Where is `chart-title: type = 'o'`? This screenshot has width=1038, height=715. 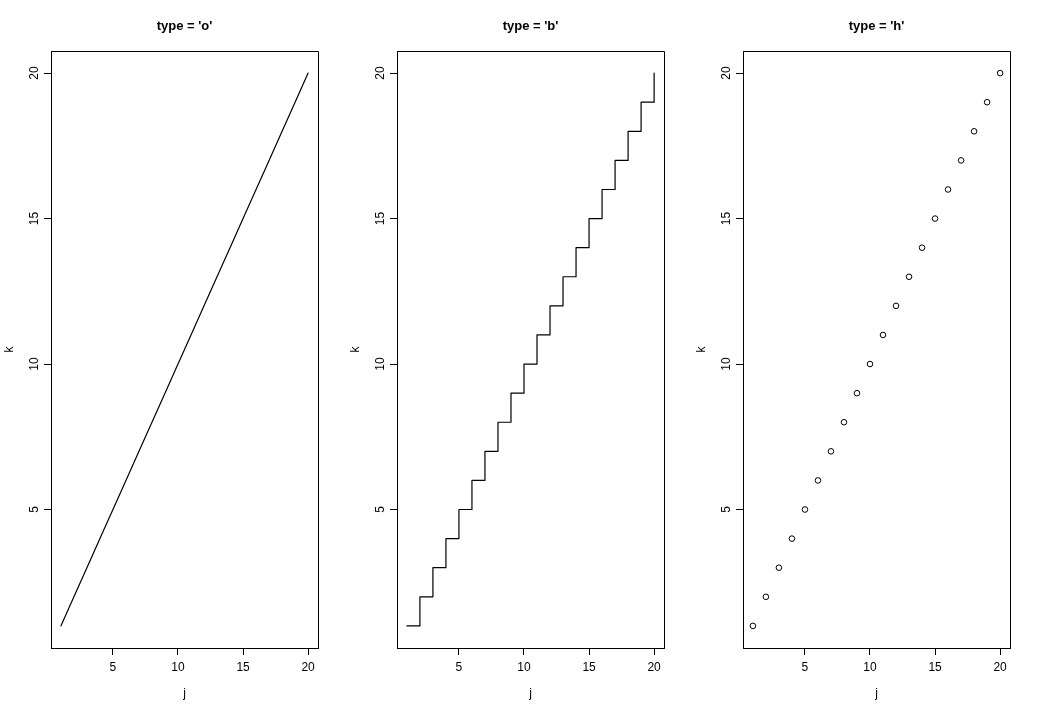 chart-title: type = 'o' is located at coordinates (184, 25).